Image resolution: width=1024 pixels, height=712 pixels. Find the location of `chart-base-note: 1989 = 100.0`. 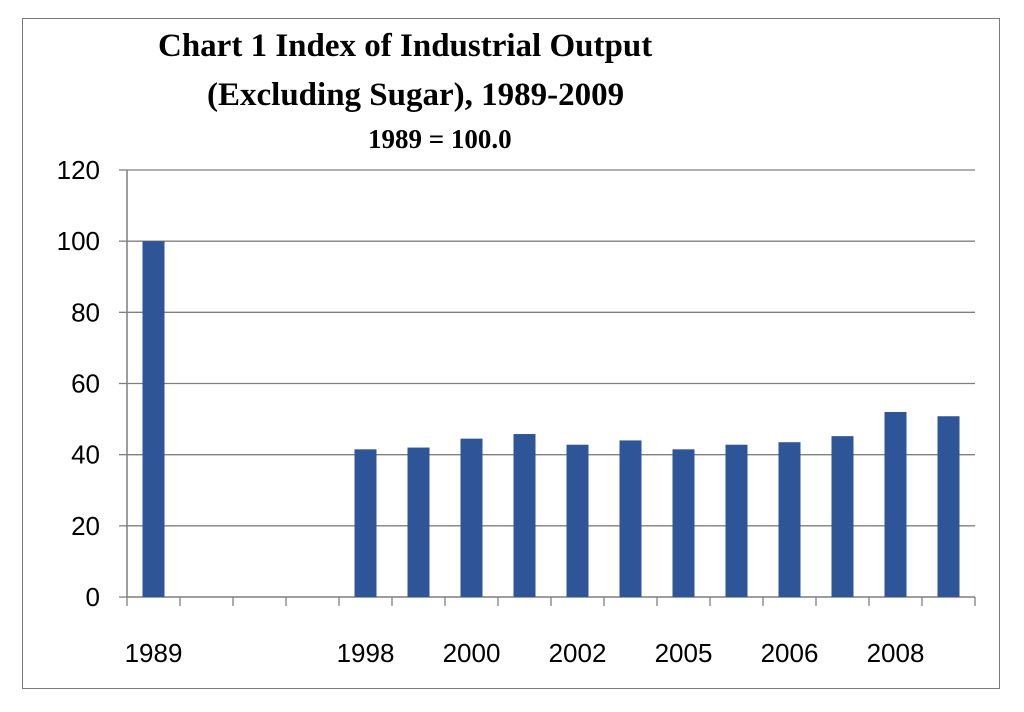

chart-base-note: 1989 = 100.0 is located at coordinates (440, 139).